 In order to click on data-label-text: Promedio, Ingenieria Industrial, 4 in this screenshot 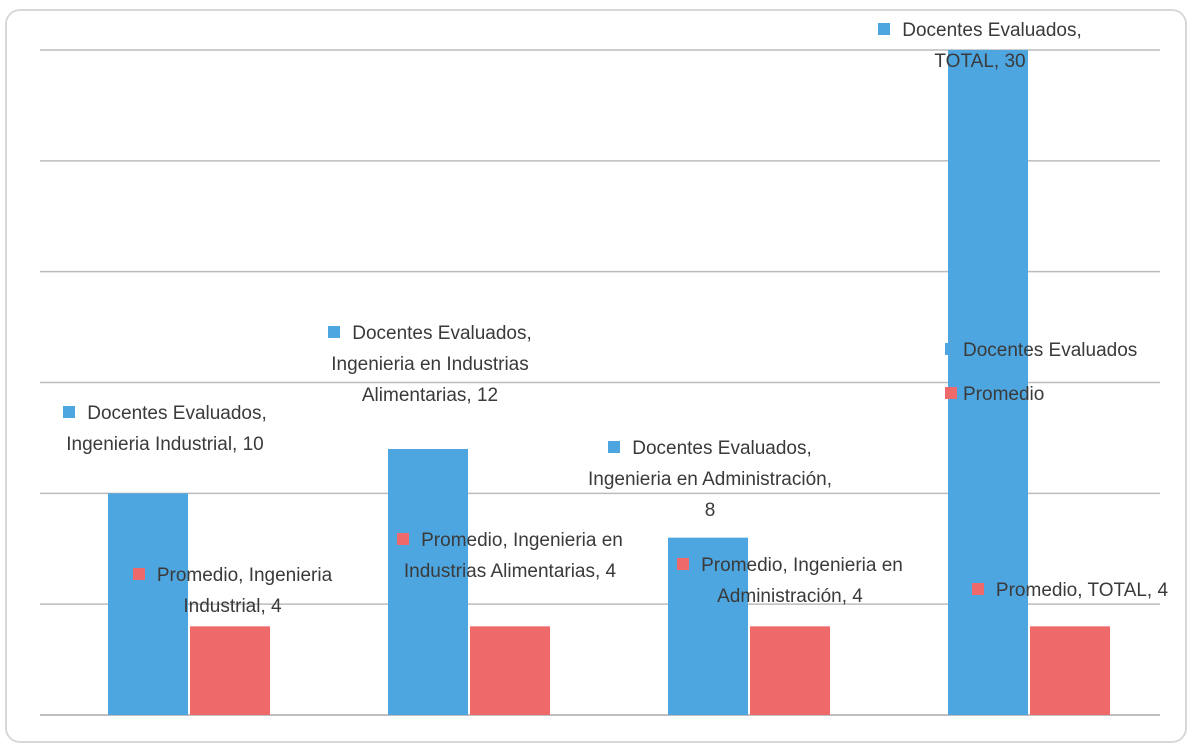, I will do `click(244, 591)`.